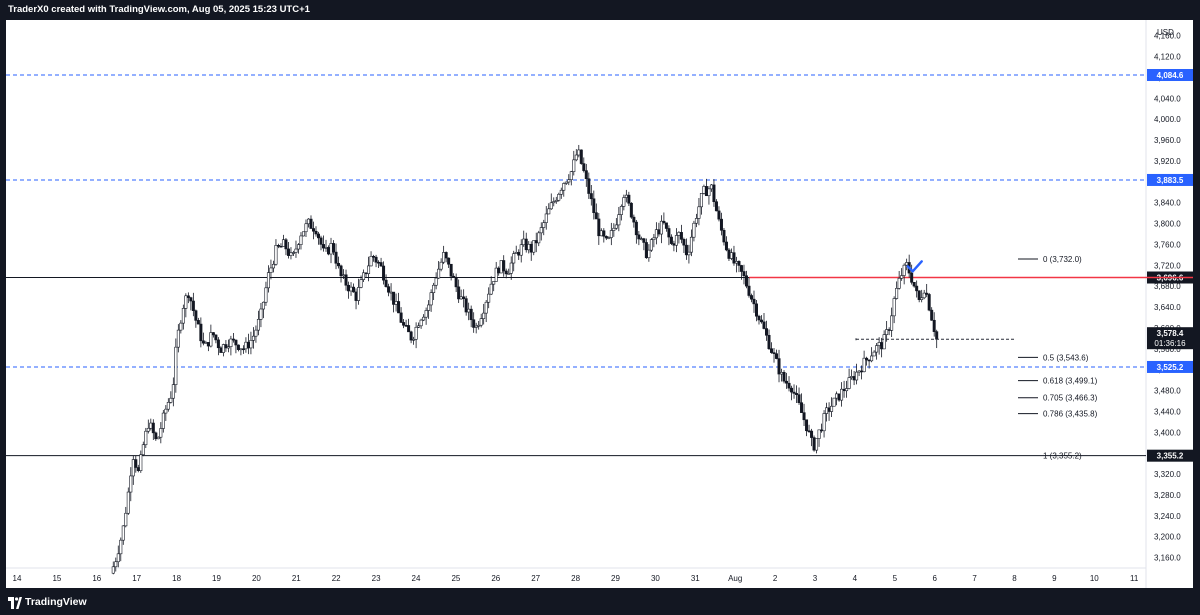 The image size is (1200, 615). I want to click on y-tick-label: 3,920.0, so click(1167, 161).